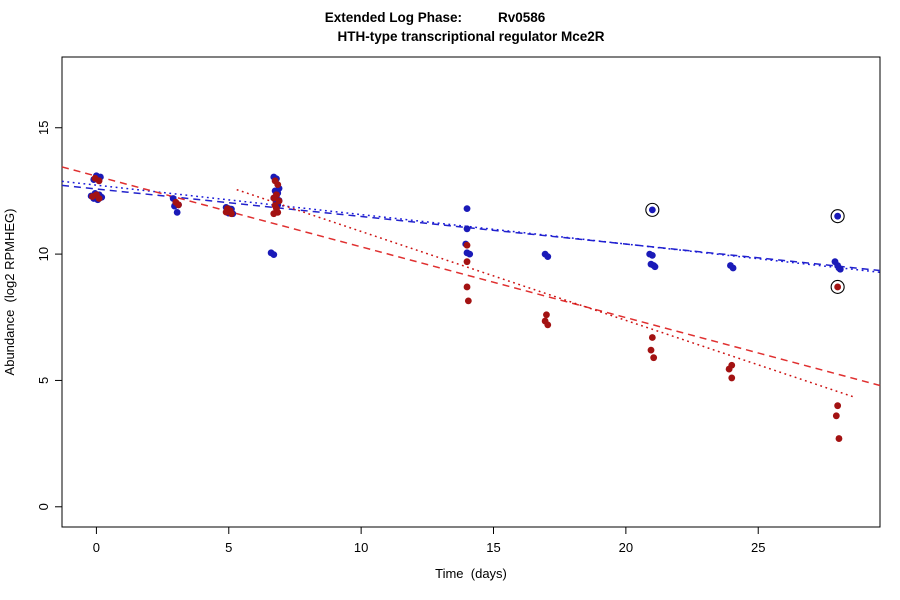  What do you see at coordinates (43, 506) in the screenshot?
I see `y-tick-label: 0` at bounding box center [43, 506].